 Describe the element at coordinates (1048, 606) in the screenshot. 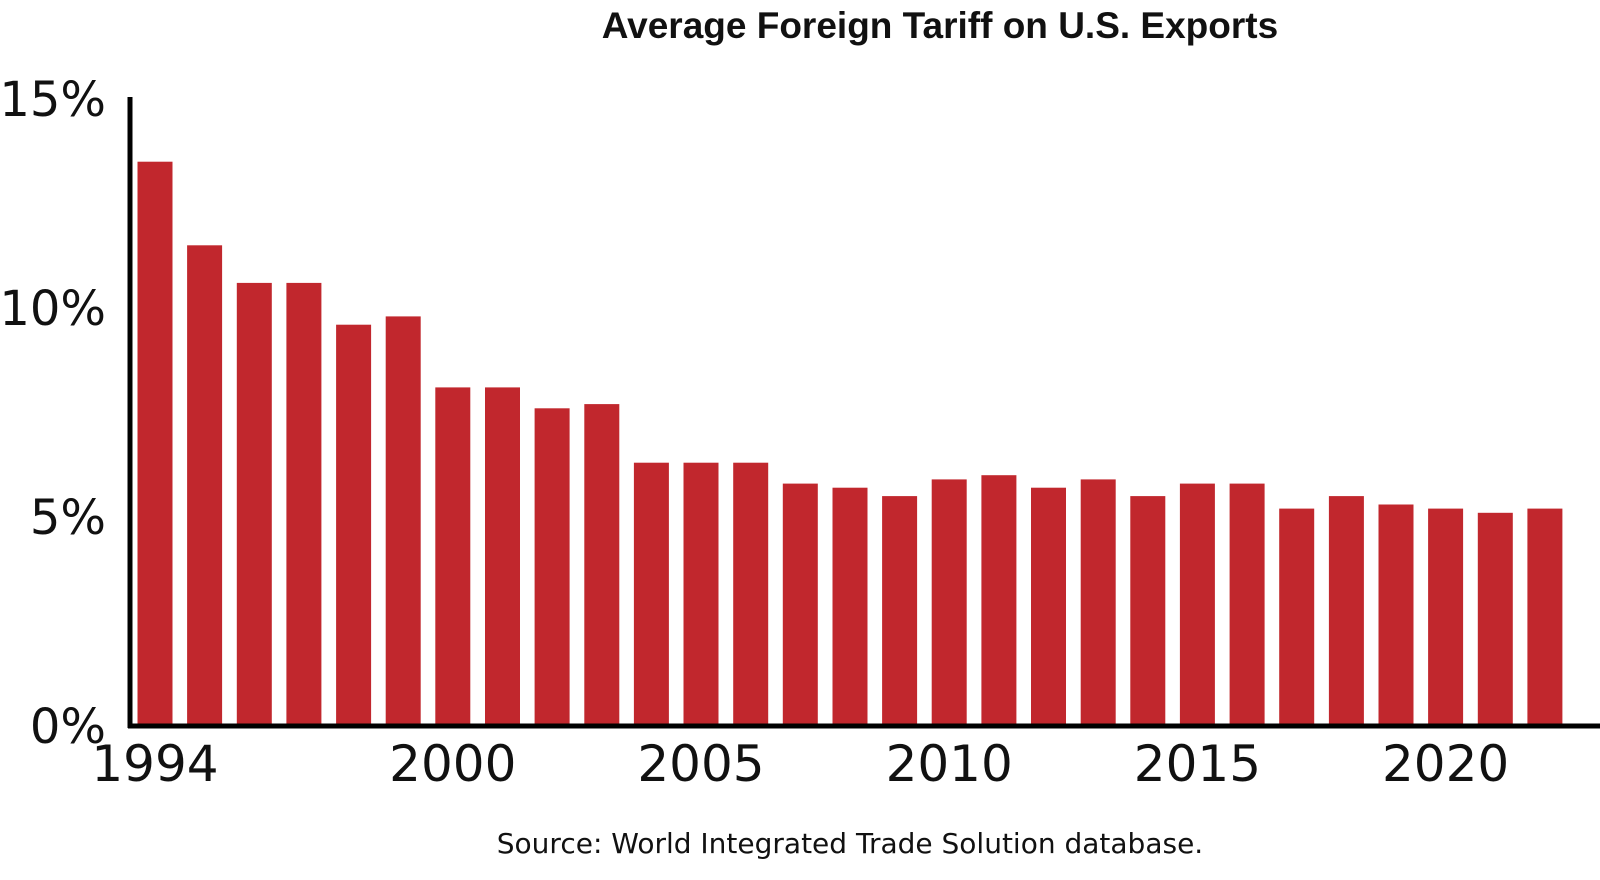

I see `bar-2012` at that location.